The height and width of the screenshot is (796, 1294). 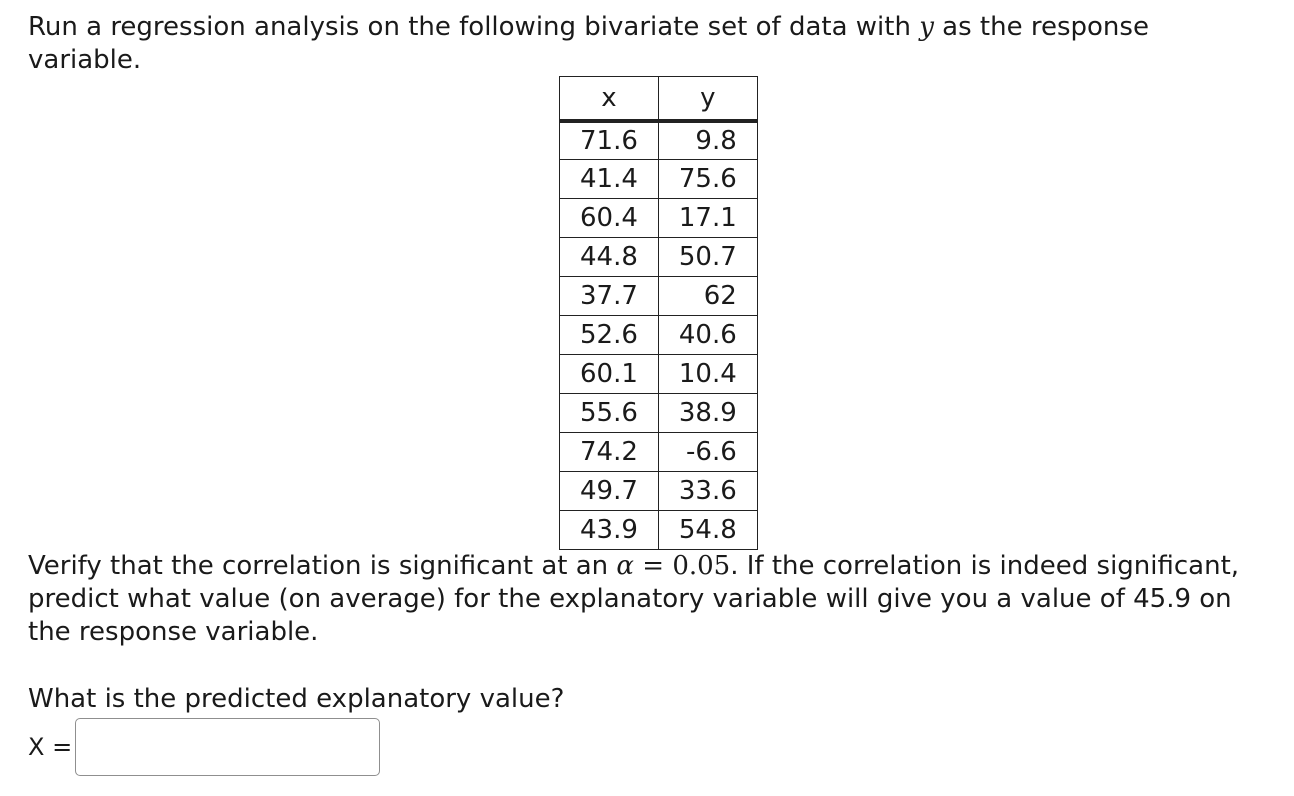 I want to click on x-value-cell: 55.6, so click(x=609, y=413).